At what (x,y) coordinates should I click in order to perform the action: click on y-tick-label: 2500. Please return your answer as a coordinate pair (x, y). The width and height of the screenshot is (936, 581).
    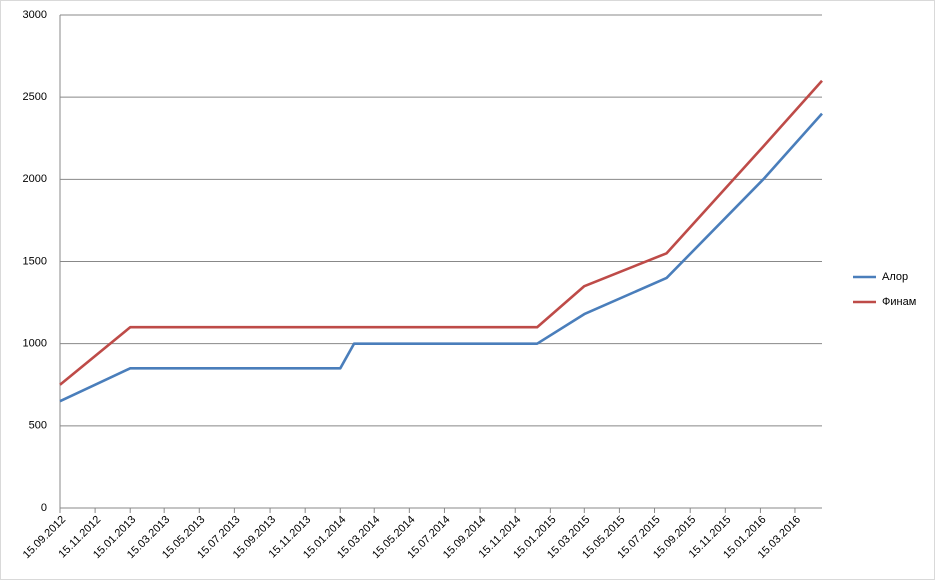
    Looking at the image, I should click on (35, 97).